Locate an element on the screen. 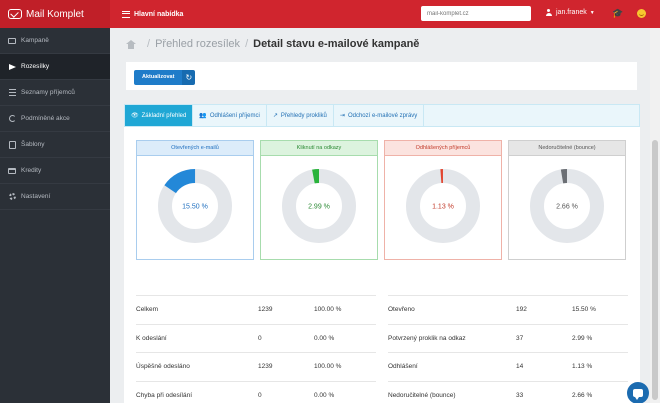  graduation-cap-icon: 🎓 is located at coordinates (618, 13).